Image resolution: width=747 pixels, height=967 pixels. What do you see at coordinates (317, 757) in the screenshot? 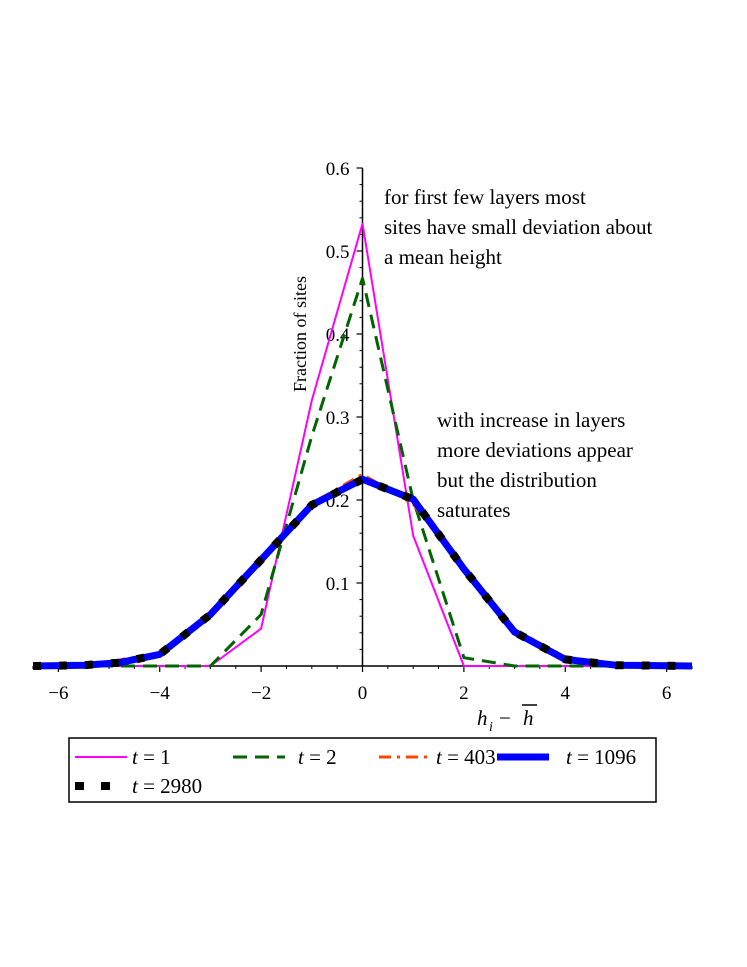
I see `legend-label: t = 2` at bounding box center [317, 757].